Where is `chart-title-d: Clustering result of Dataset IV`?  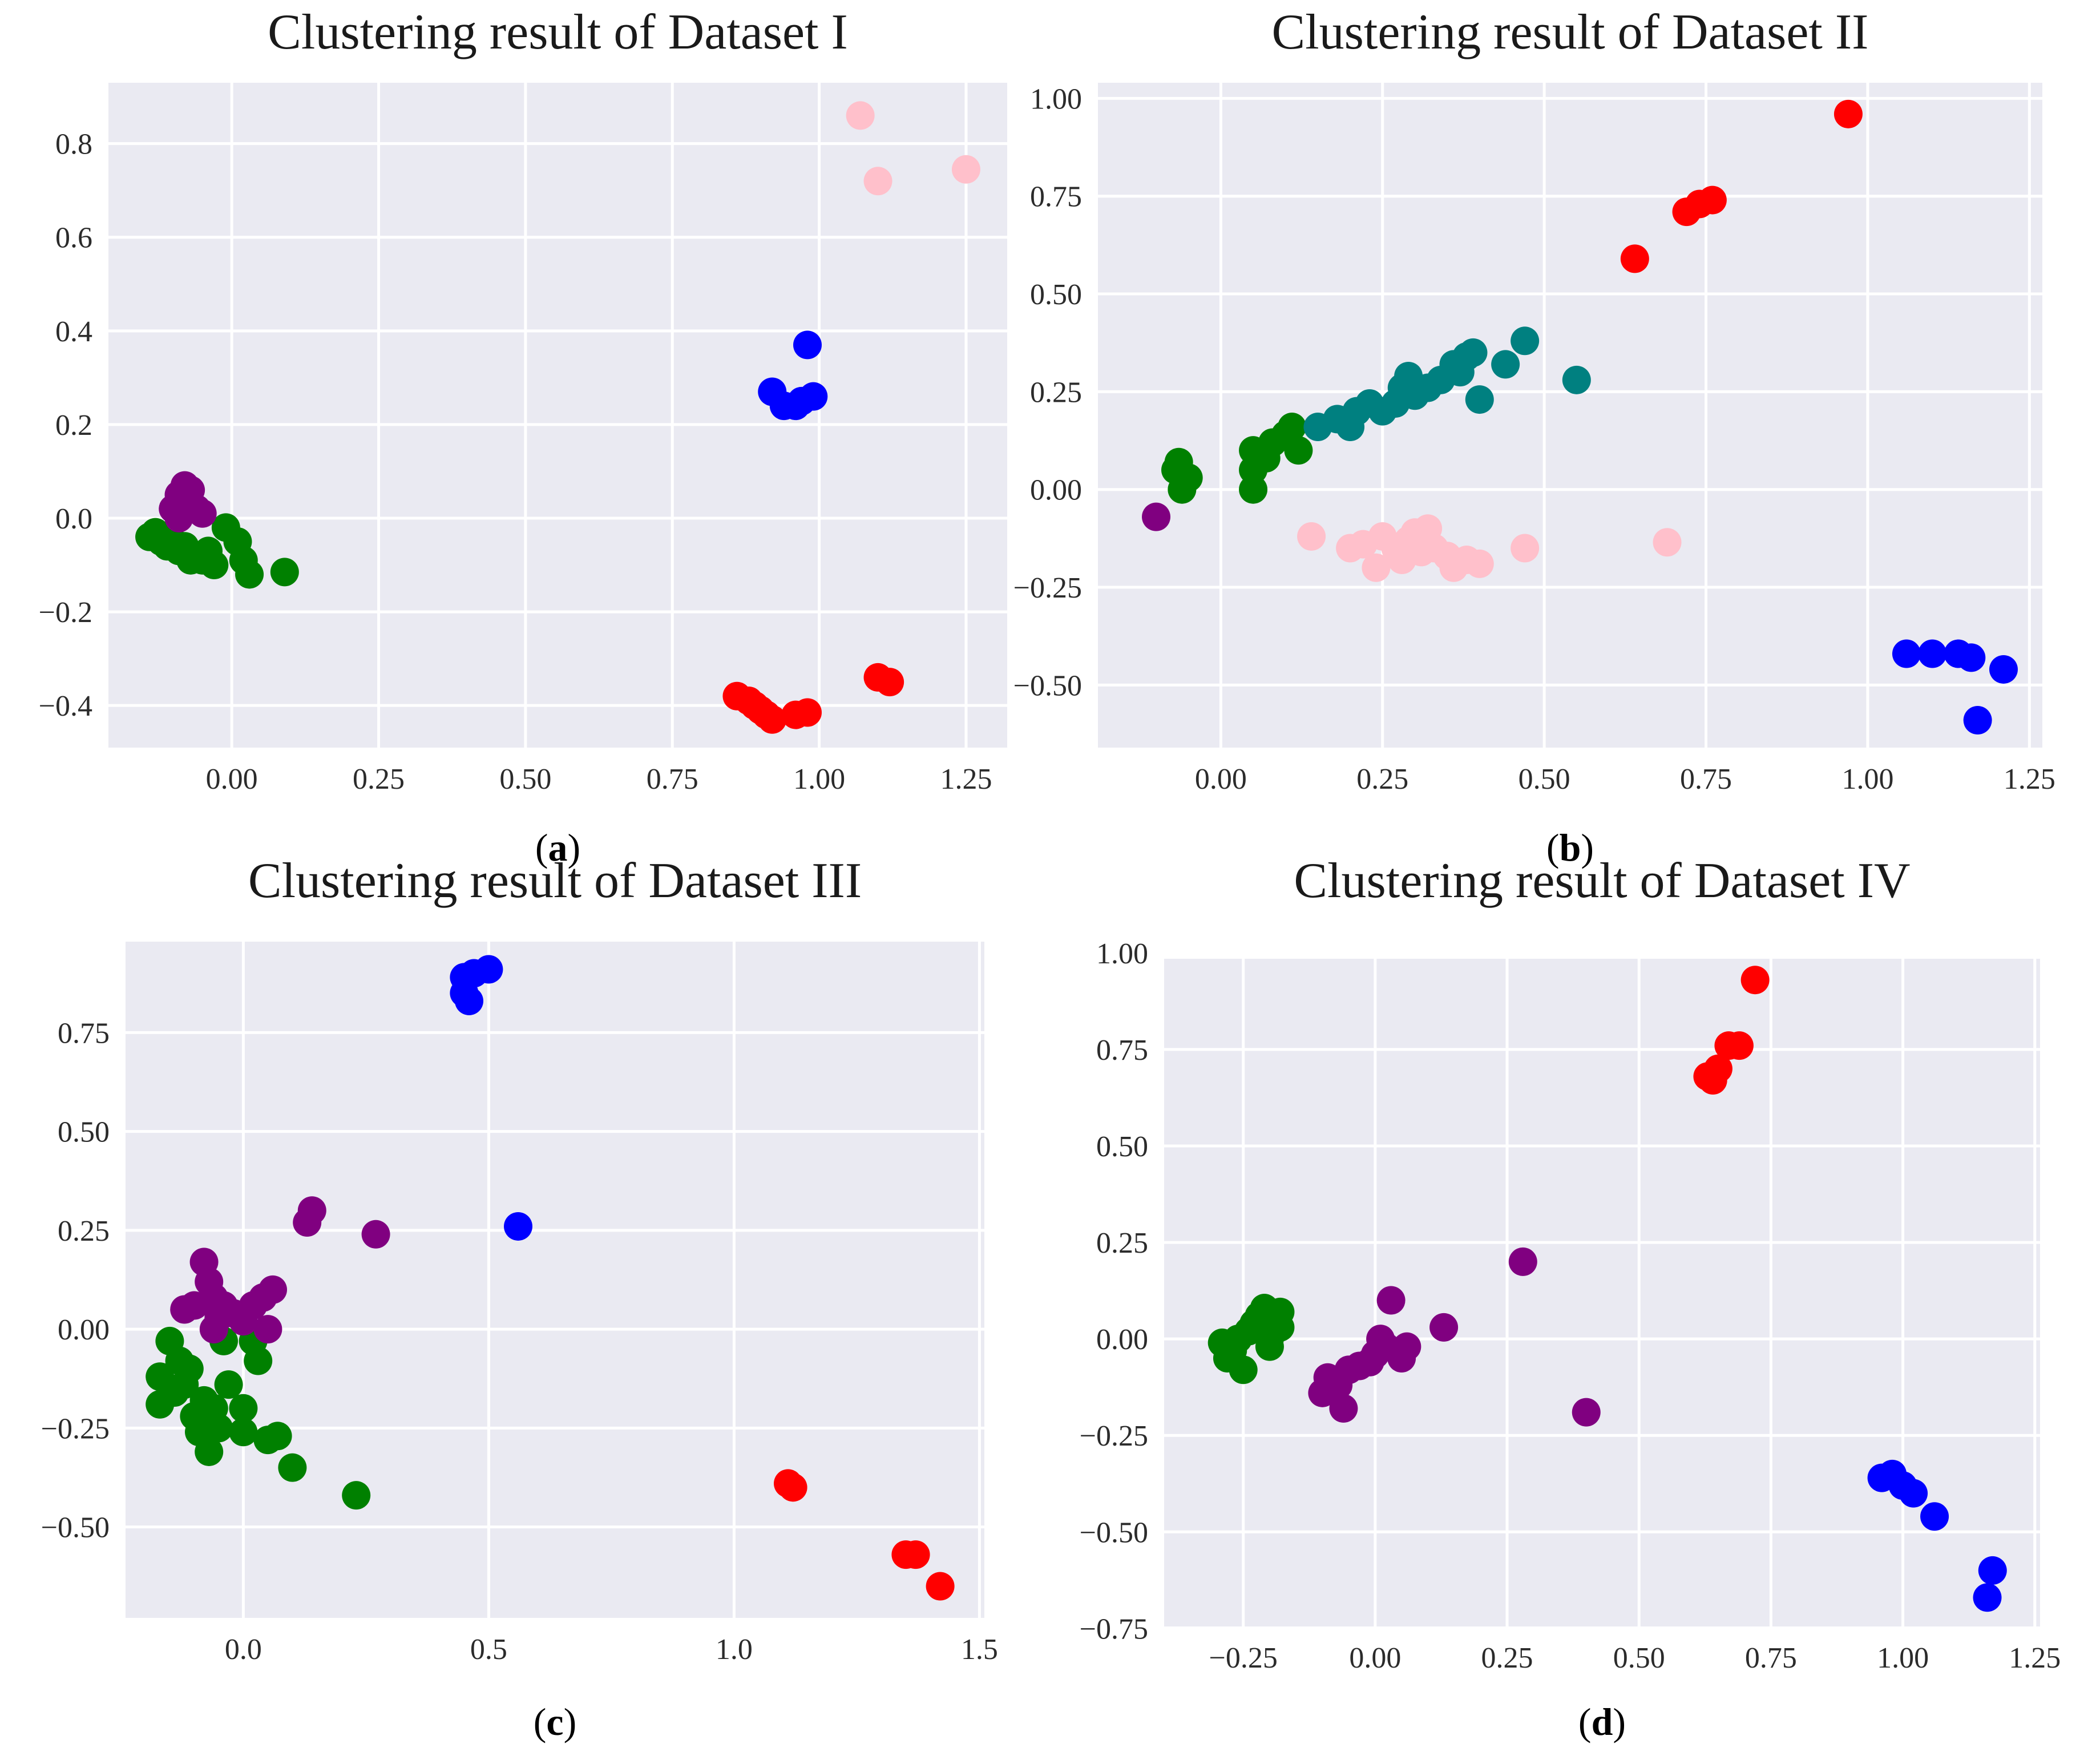 chart-title-d: Clustering result of Dataset IV is located at coordinates (1602, 881).